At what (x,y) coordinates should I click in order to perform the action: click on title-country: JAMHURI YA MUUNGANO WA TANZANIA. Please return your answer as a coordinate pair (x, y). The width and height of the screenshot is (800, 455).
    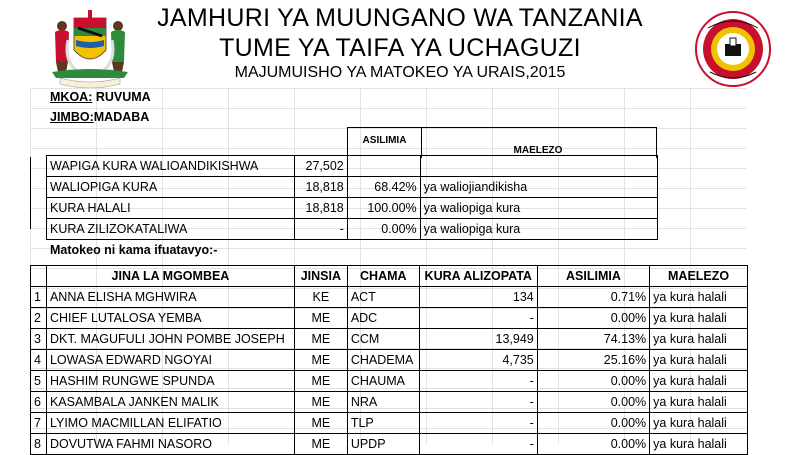
    Looking at the image, I should click on (400, 18).